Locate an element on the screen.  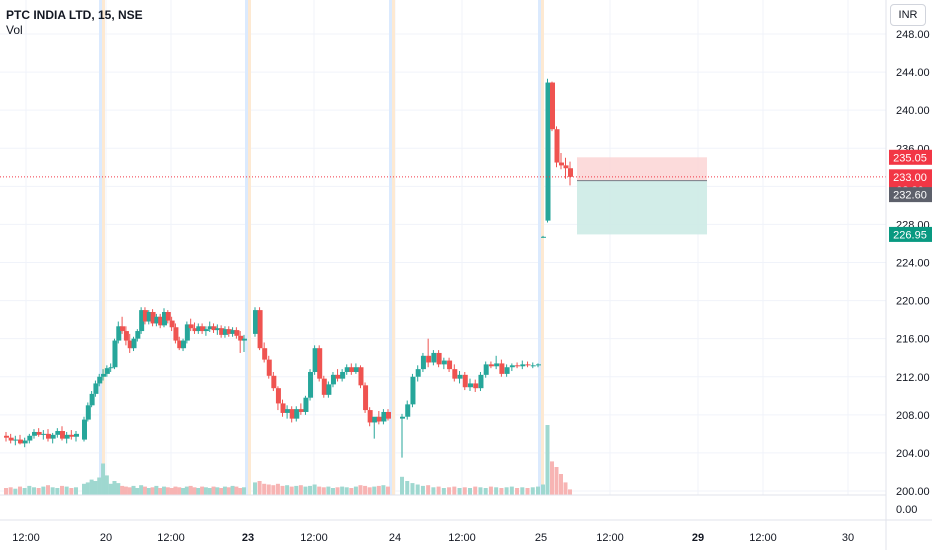
stop-loss-zone is located at coordinates (642, 169).